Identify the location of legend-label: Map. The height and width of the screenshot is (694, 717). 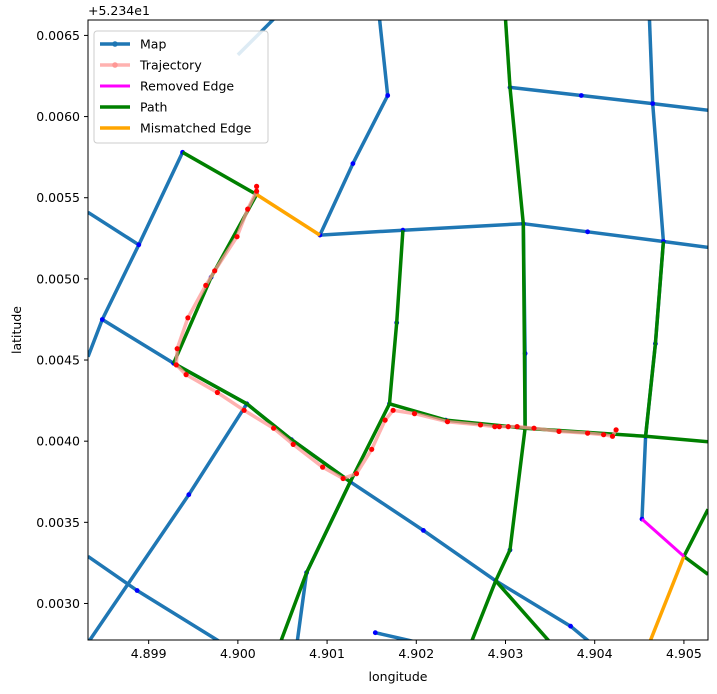
(153, 44).